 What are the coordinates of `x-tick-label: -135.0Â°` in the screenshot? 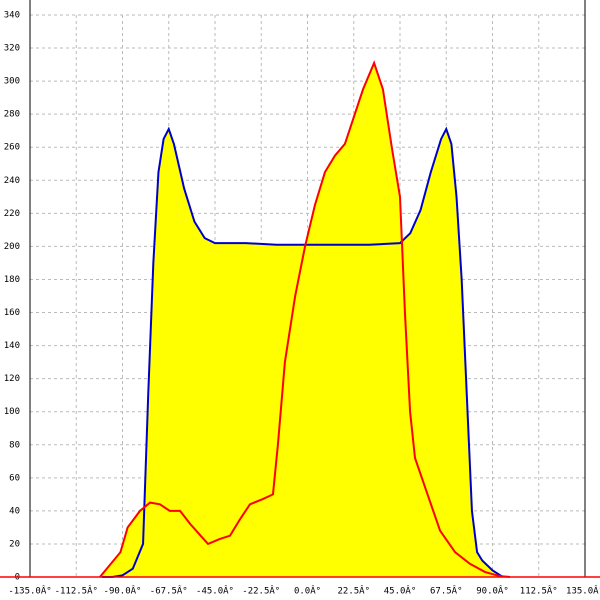 It's located at (29, 591).